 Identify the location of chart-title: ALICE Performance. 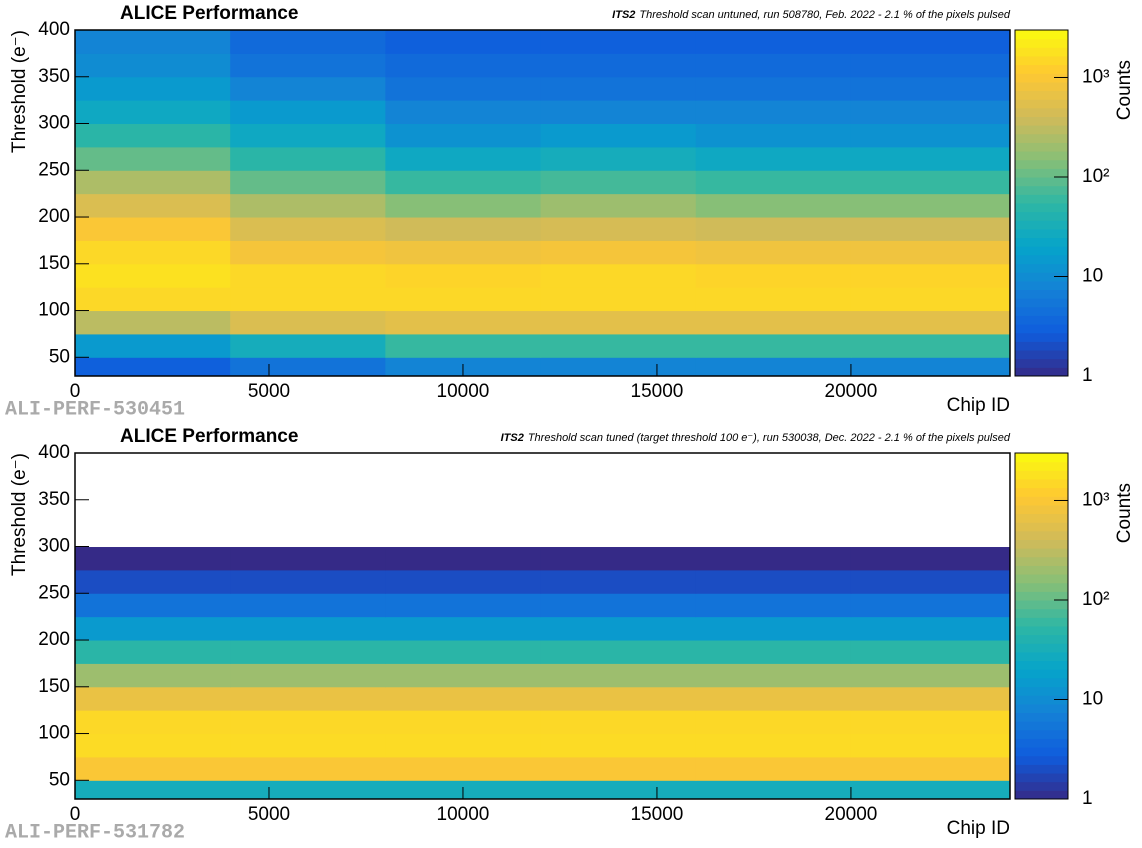
(209, 13).